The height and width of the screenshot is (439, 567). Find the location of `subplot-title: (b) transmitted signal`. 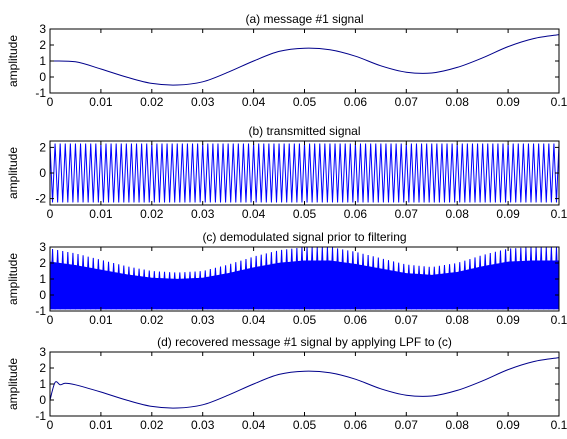

subplot-title: (b) transmitted signal is located at coordinates (304, 131).